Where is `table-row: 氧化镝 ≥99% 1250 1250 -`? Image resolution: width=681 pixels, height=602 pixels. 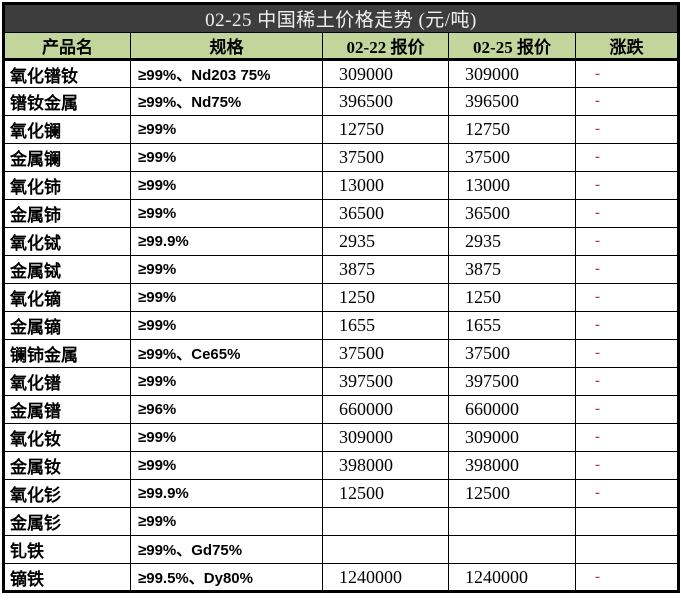 table-row: 氧化镝 ≥99% 1250 1250 - is located at coordinates (341, 297).